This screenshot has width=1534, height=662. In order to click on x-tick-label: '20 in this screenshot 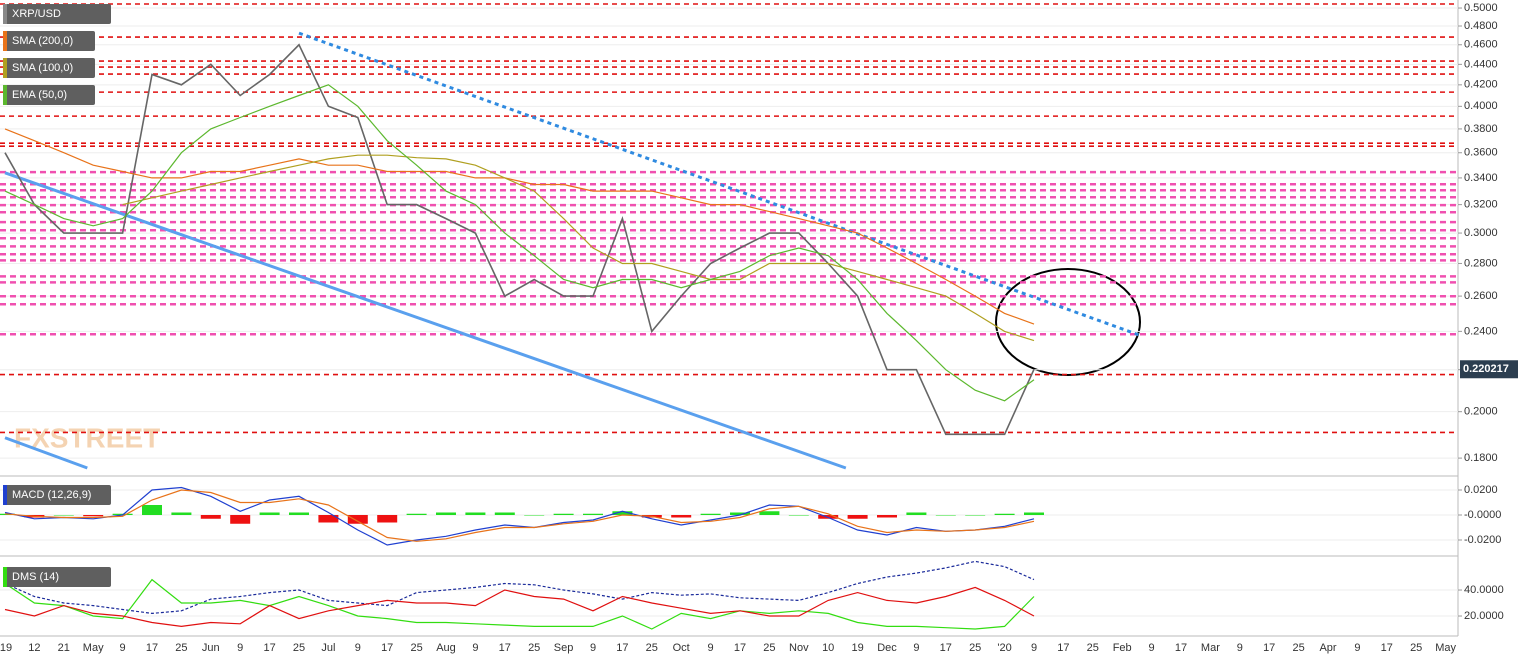, I will do `click(1004, 648)`.